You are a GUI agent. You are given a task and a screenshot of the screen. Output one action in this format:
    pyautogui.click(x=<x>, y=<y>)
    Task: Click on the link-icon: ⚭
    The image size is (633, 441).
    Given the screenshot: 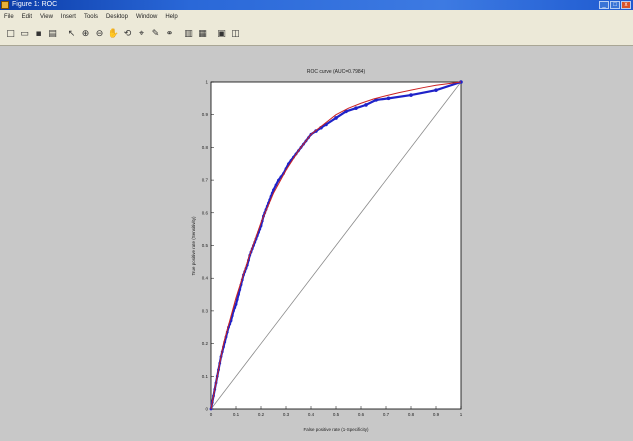 What is the action you would take?
    pyautogui.click(x=169, y=34)
    